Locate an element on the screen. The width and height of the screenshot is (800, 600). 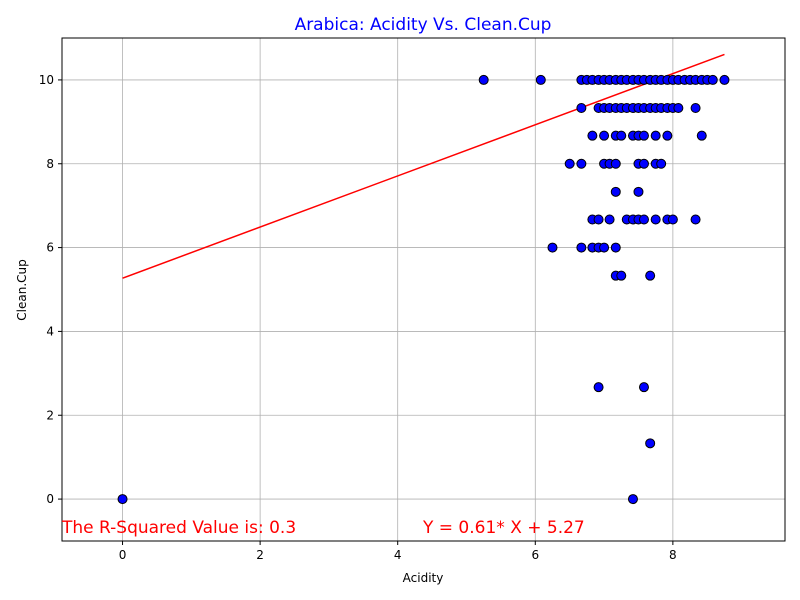
y-tick-label: 4 is located at coordinates (50, 331).